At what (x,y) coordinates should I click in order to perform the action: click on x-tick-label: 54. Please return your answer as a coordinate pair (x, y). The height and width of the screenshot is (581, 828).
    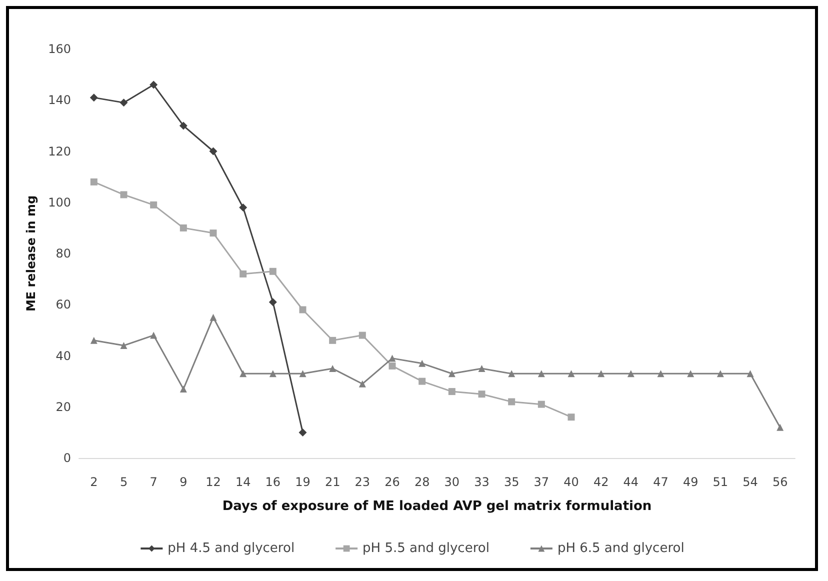
    Looking at the image, I should click on (750, 482).